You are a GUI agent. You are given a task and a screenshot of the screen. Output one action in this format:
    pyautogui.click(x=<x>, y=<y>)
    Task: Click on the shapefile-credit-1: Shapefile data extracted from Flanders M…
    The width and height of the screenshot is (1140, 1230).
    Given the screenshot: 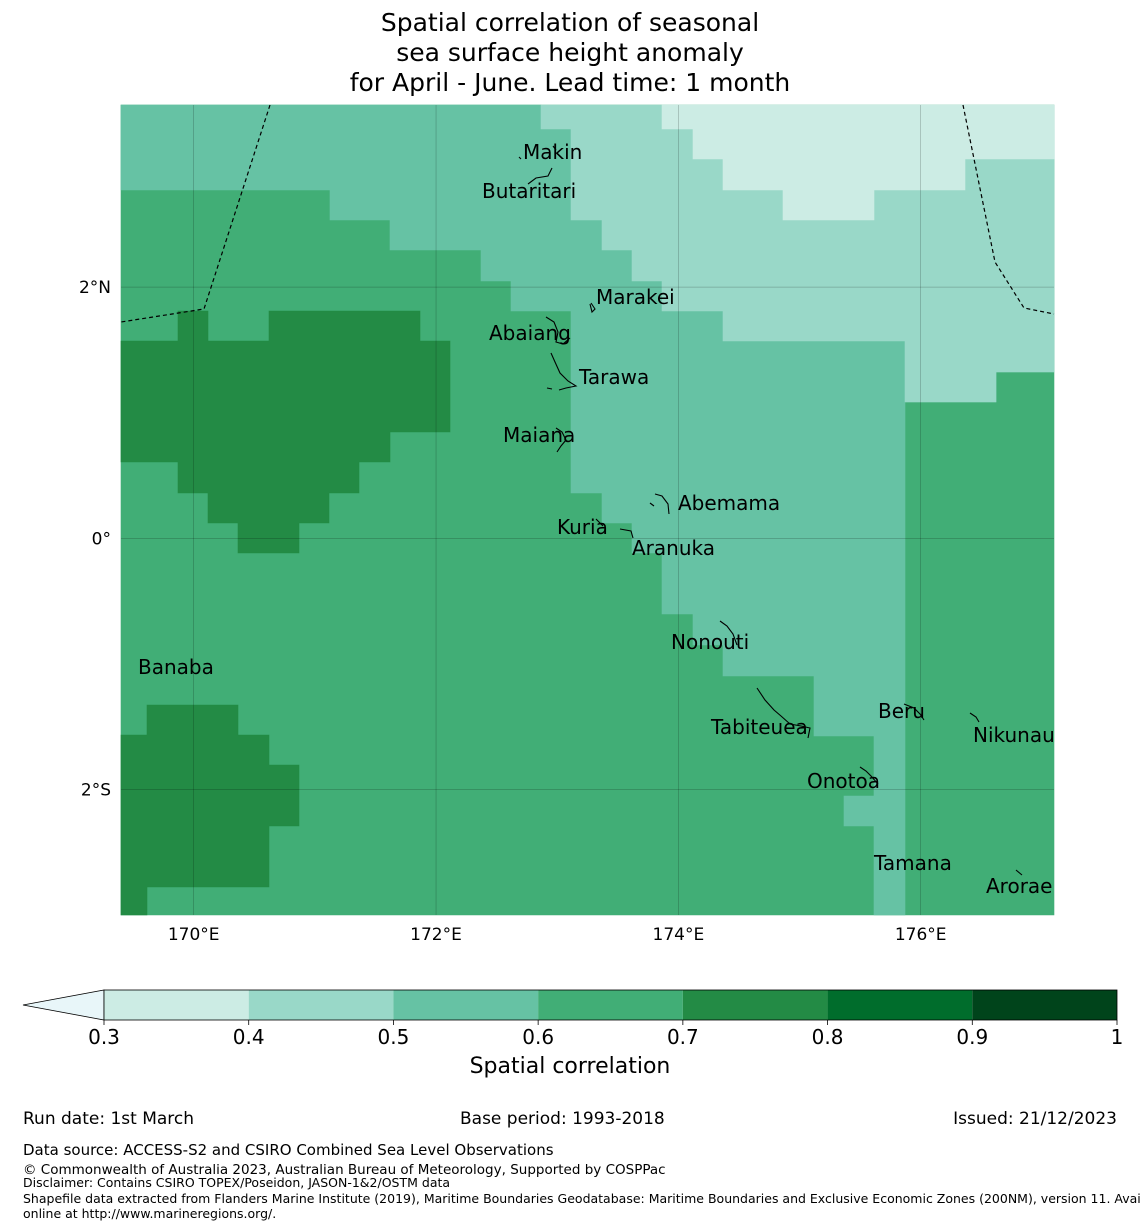 What is the action you would take?
    pyautogui.click(x=581, y=1198)
    